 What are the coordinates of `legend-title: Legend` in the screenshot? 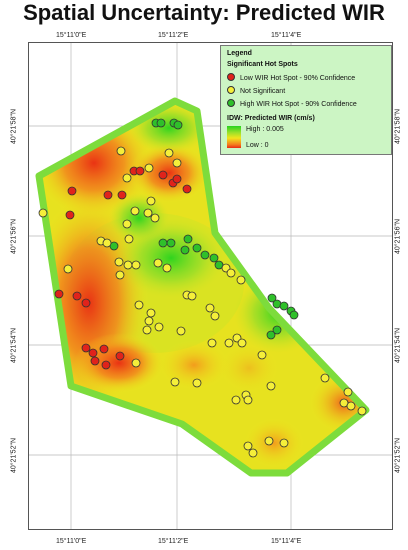 It's located at (239, 53).